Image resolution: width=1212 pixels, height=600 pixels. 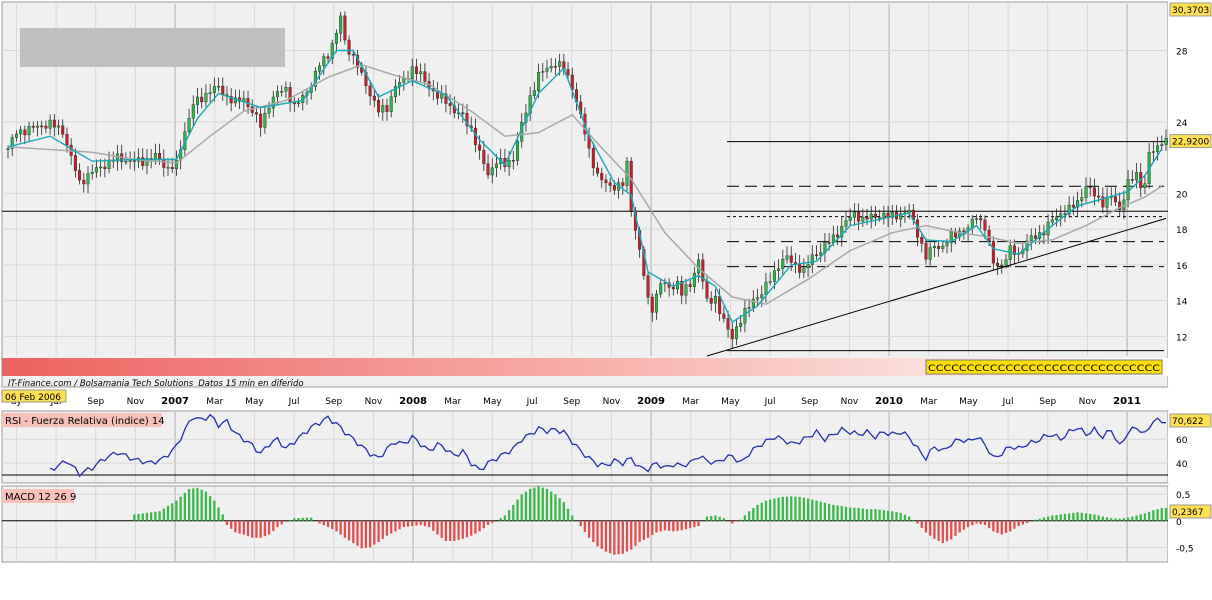 I want to click on date-tick-label: Jul, so click(x=770, y=402).